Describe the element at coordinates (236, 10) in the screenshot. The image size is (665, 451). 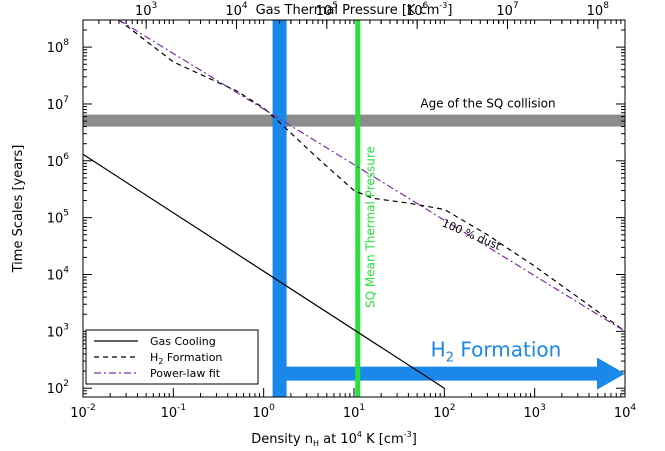
I see `top-x-tick-label: 10⁴` at that location.